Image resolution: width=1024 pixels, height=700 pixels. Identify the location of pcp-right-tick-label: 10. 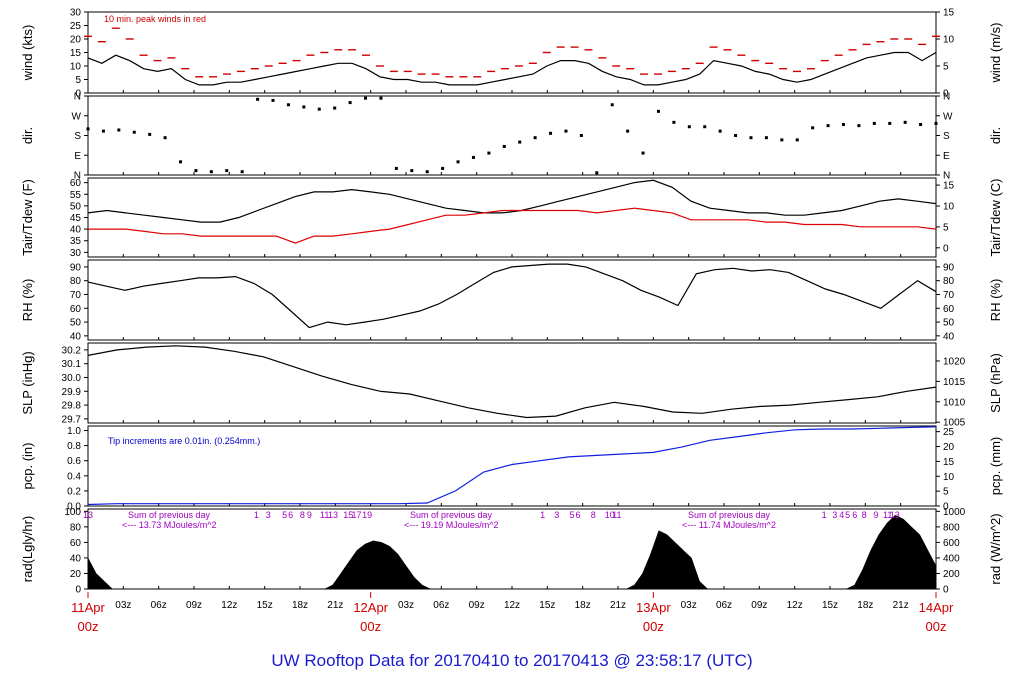
(949, 477).